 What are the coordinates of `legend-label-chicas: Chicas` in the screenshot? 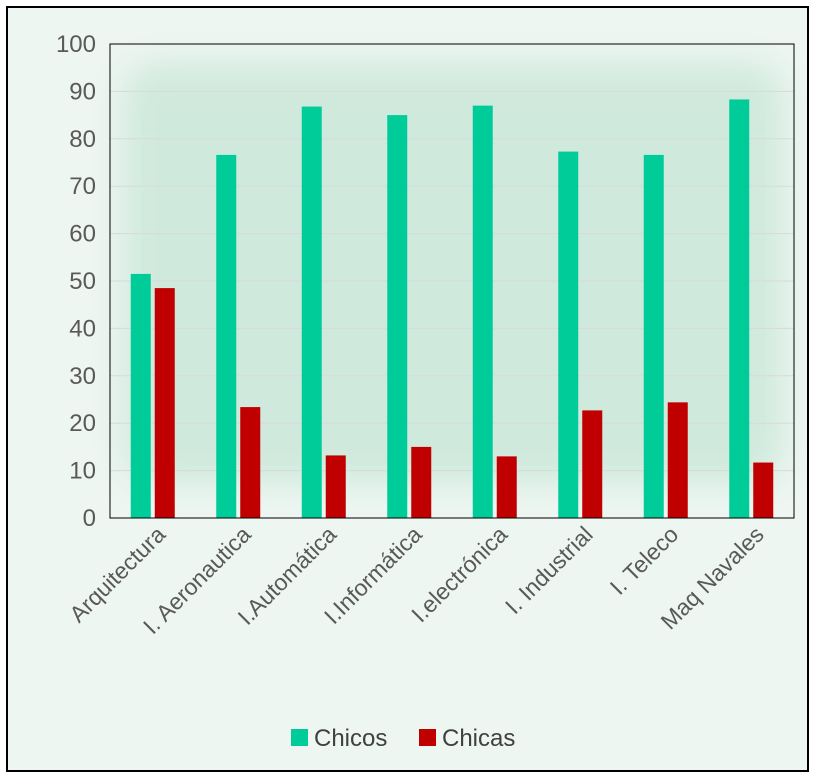 It's located at (478, 738).